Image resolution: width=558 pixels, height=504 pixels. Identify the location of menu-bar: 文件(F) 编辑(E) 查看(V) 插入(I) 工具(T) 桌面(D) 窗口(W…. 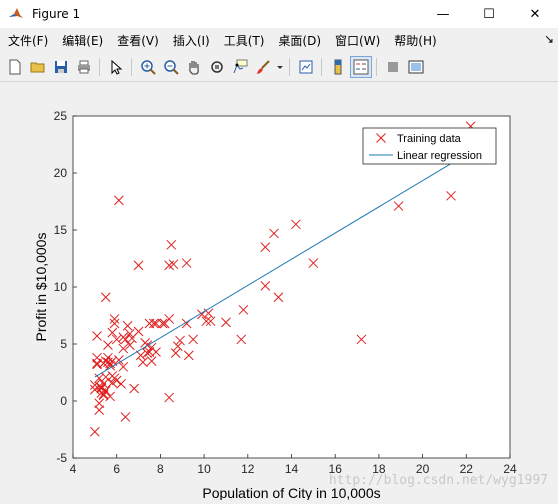
(279, 40).